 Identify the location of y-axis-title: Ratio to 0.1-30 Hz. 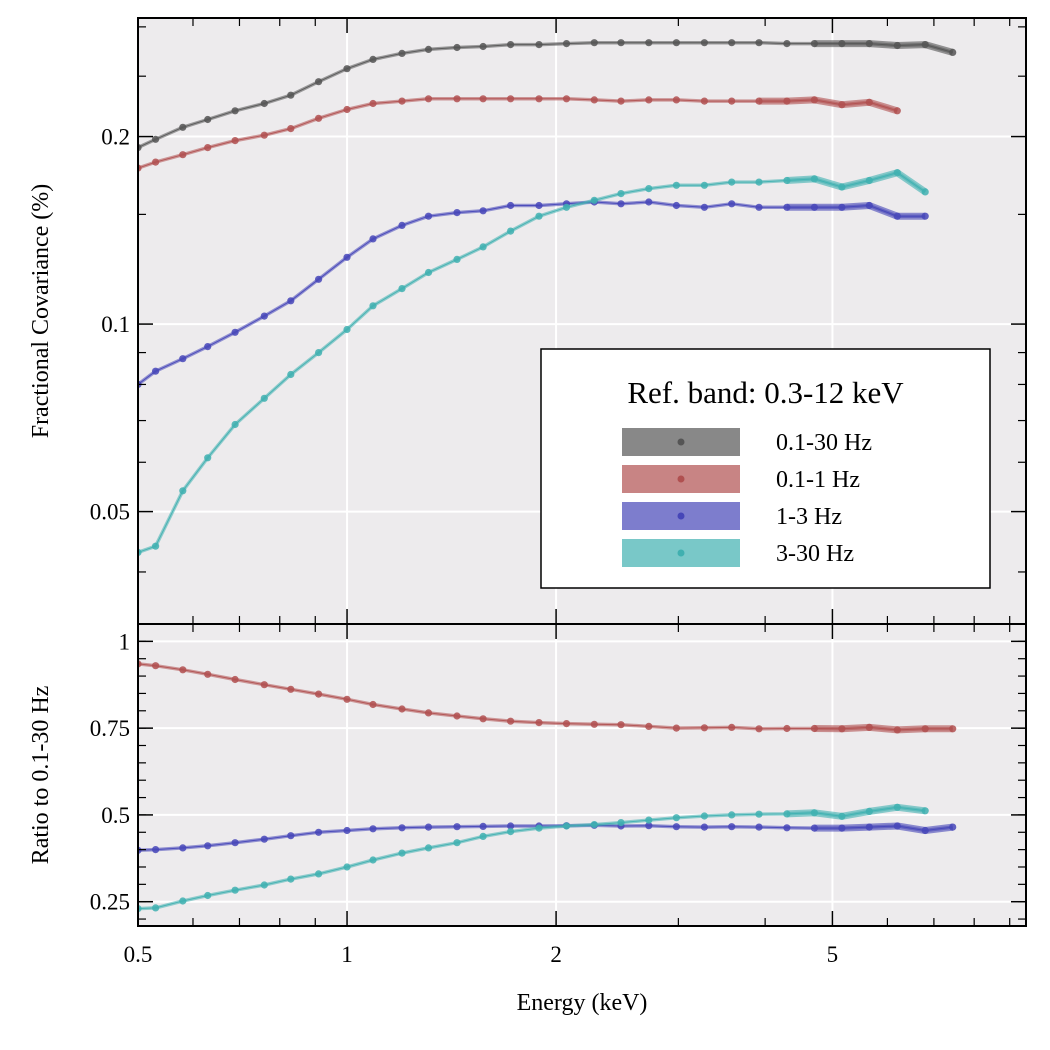
(41, 775).